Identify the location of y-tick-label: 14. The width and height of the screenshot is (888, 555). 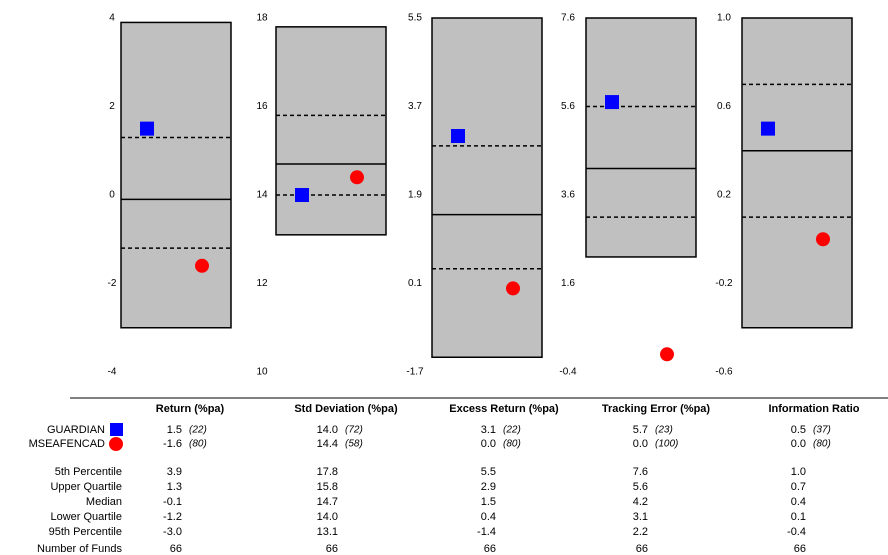
(262, 195).